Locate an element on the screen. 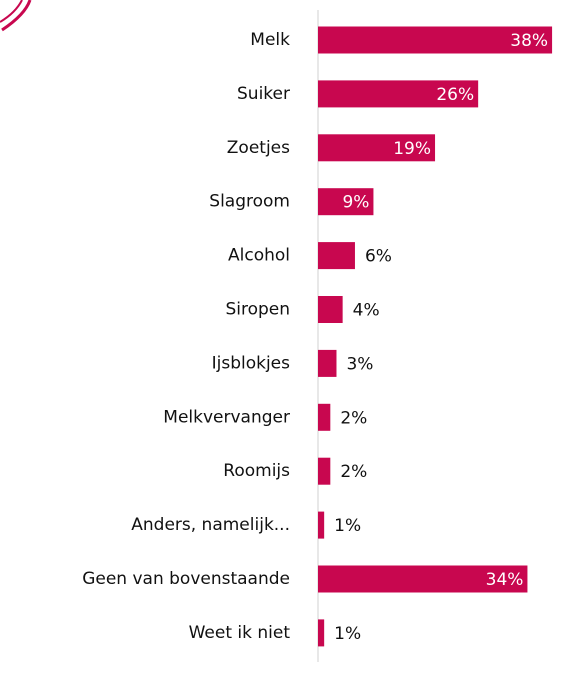  value-label: 34% is located at coordinates (505, 580).